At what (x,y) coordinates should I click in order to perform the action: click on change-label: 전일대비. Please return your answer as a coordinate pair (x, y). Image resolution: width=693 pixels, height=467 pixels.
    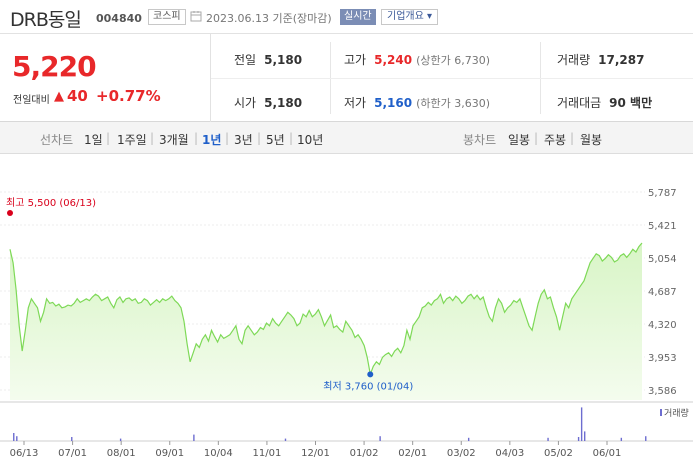
    Looking at the image, I should click on (31, 100).